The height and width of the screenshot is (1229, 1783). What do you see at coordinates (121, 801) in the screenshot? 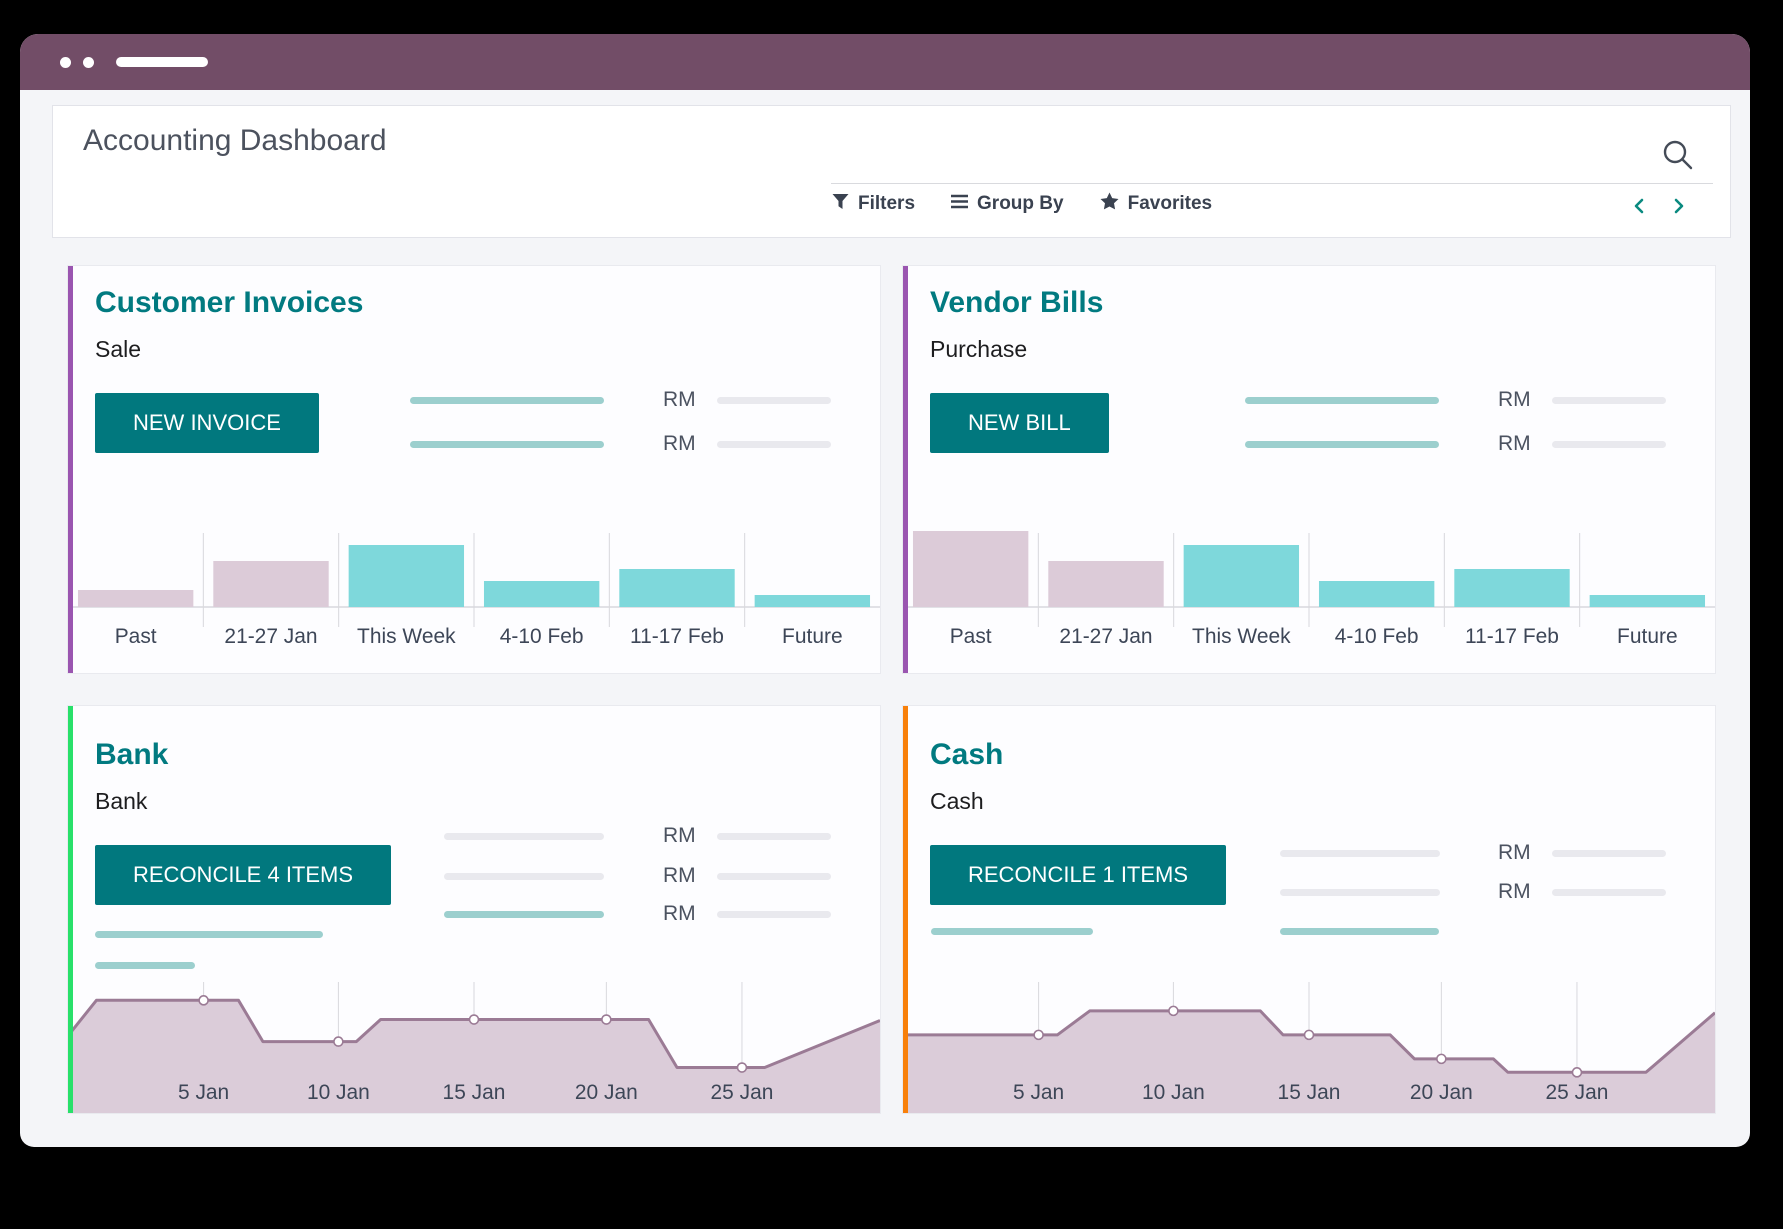
I see `card-subtitle: Bank` at bounding box center [121, 801].